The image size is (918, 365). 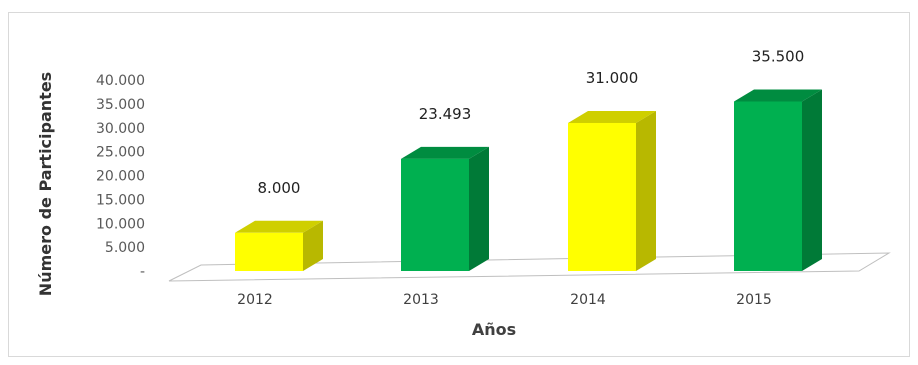 What do you see at coordinates (120, 224) in the screenshot?
I see `y-tick-label: 10.000` at bounding box center [120, 224].